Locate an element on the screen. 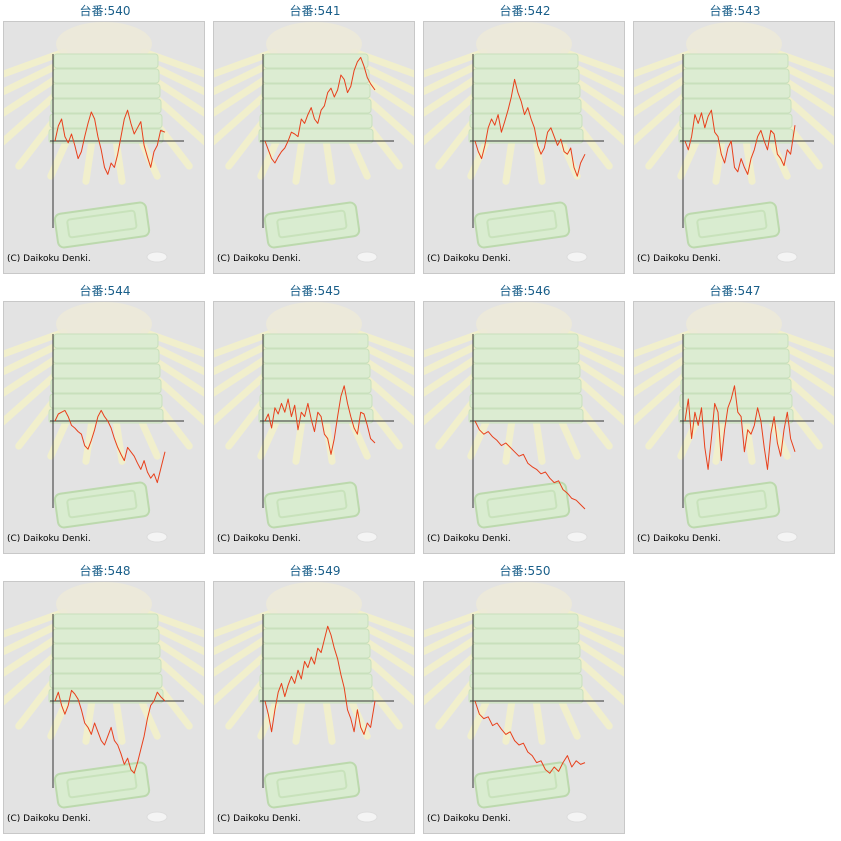 Image resolution: width=841 pixels, height=841 pixels. chart-cell: 台番:540 (C) Daikoku Denki. is located at coordinates (105, 140).